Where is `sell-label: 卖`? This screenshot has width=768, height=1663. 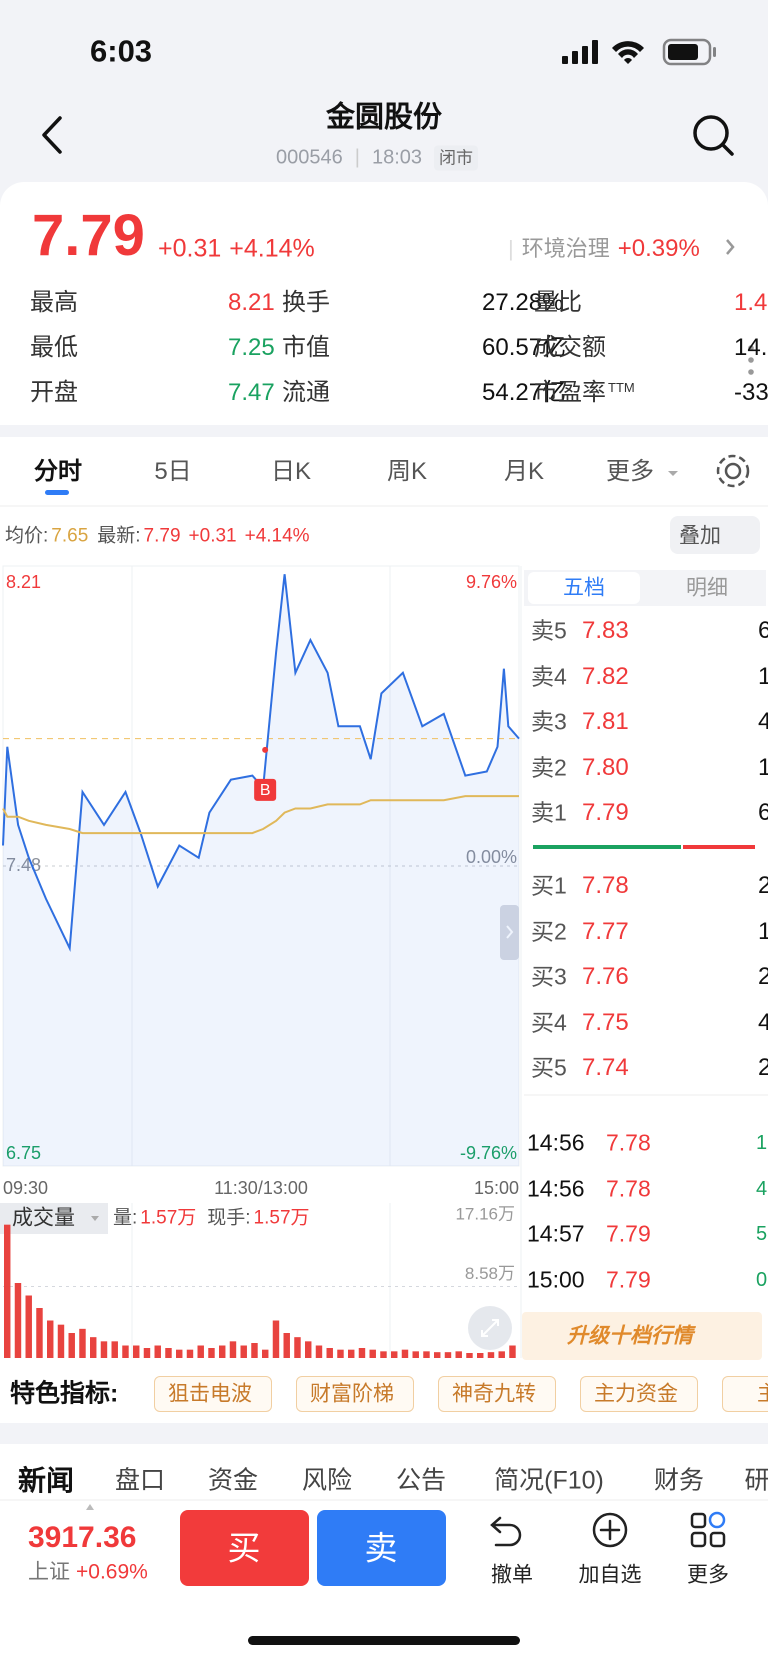
sell-label: 卖 is located at coordinates (381, 1548).